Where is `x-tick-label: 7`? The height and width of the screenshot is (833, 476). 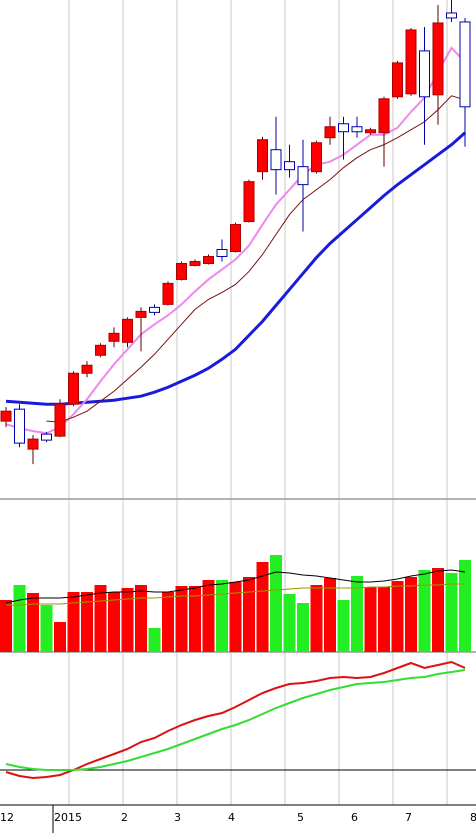
x-tick-label: 7 is located at coordinates (408, 817).